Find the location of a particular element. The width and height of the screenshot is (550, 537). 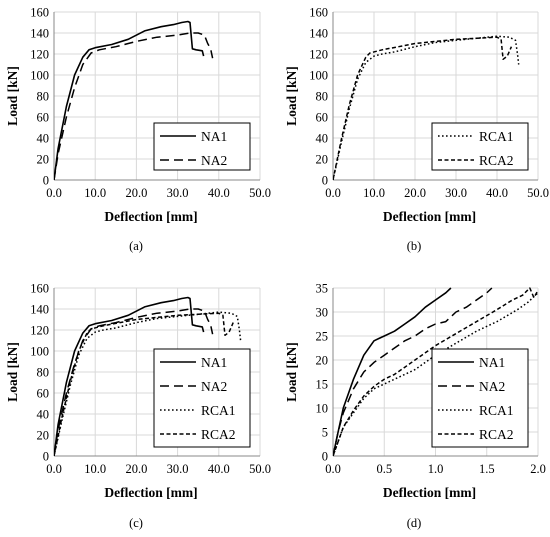

y-tick-label: 10 is located at coordinates (322, 409).